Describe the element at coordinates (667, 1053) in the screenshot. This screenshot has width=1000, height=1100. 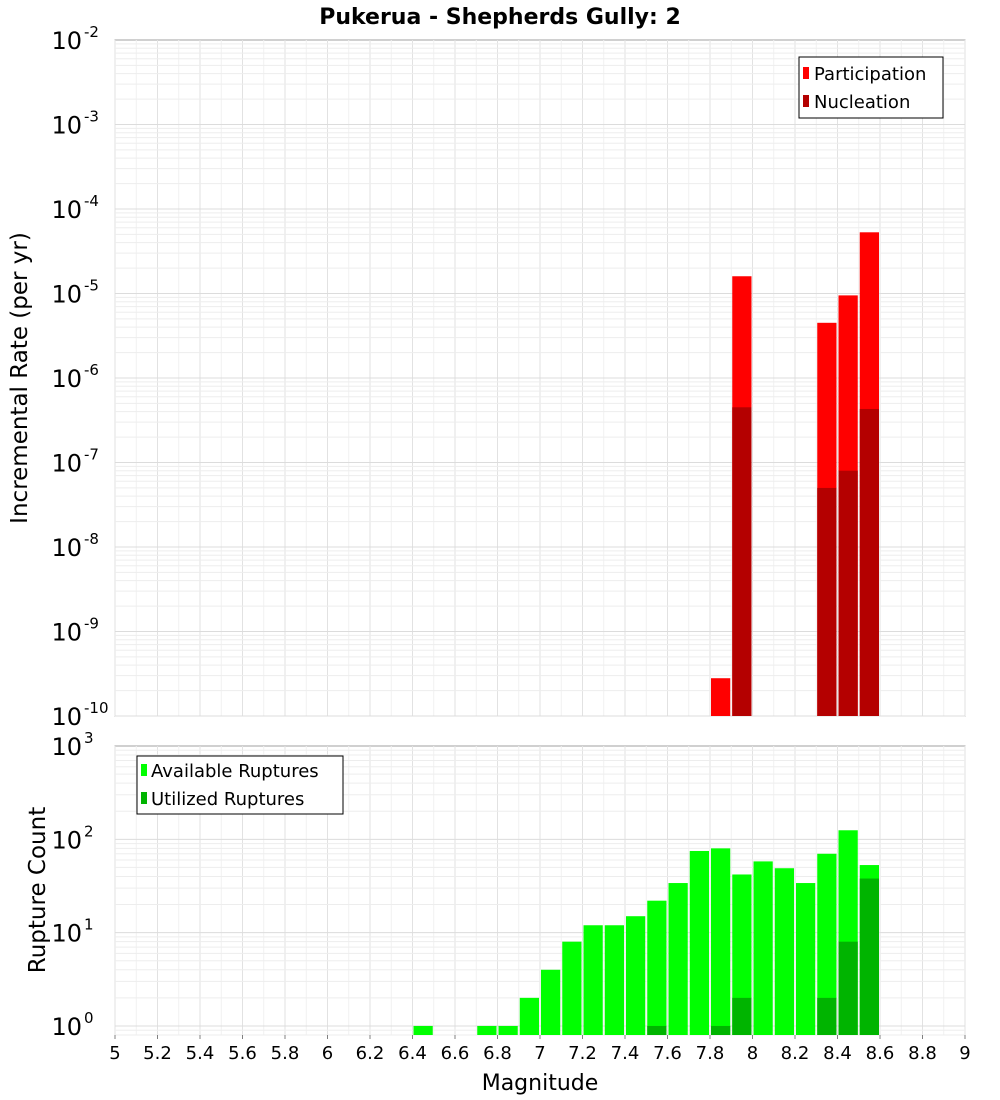
I see `x-tick-label: 7.6` at that location.